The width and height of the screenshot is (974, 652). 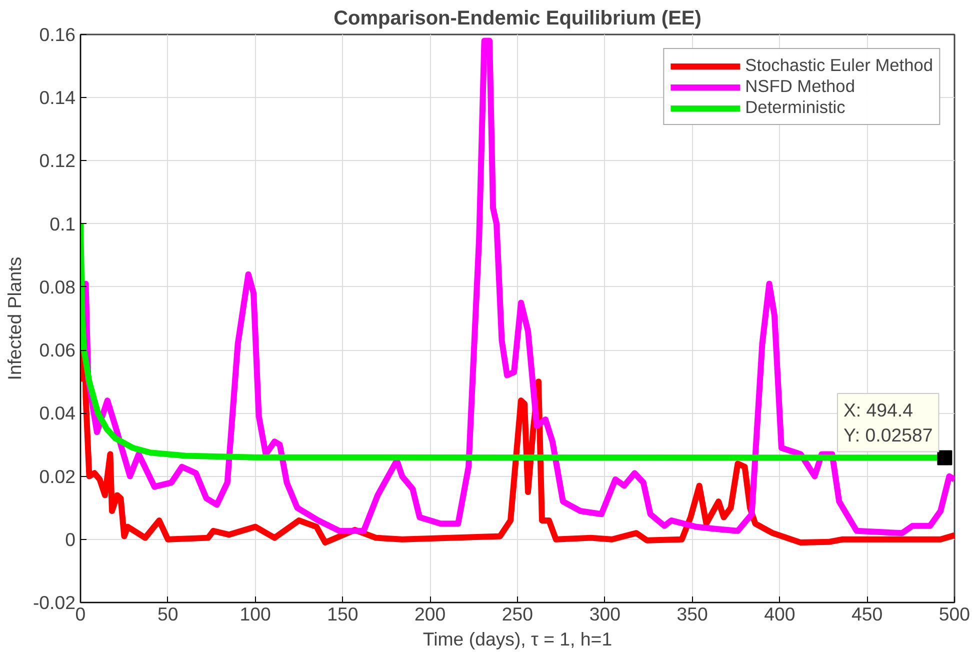 I want to click on x-tick-label: 300, so click(x=604, y=614).